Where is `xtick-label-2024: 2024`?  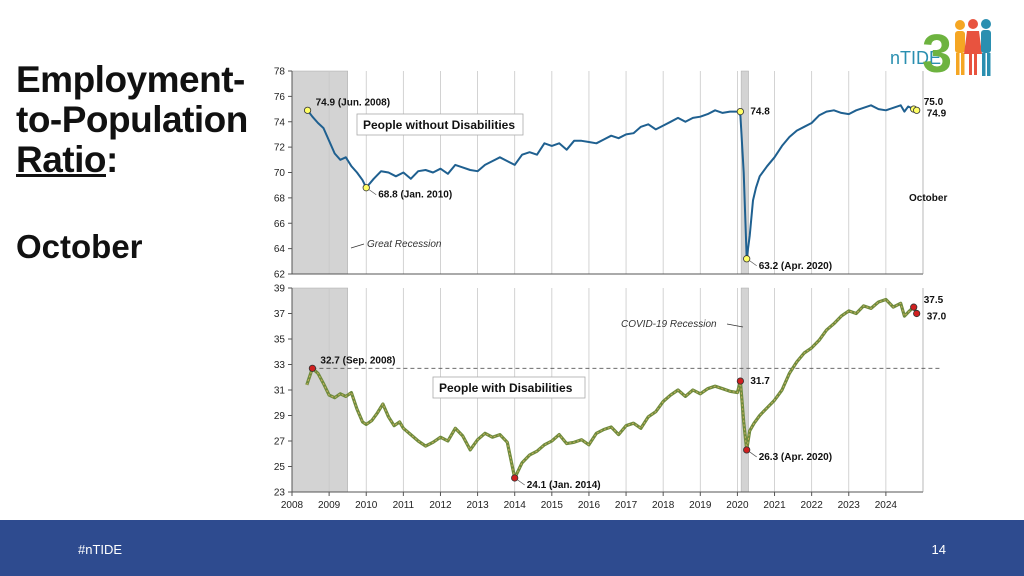 xtick-label-2024: 2024 is located at coordinates (886, 505).